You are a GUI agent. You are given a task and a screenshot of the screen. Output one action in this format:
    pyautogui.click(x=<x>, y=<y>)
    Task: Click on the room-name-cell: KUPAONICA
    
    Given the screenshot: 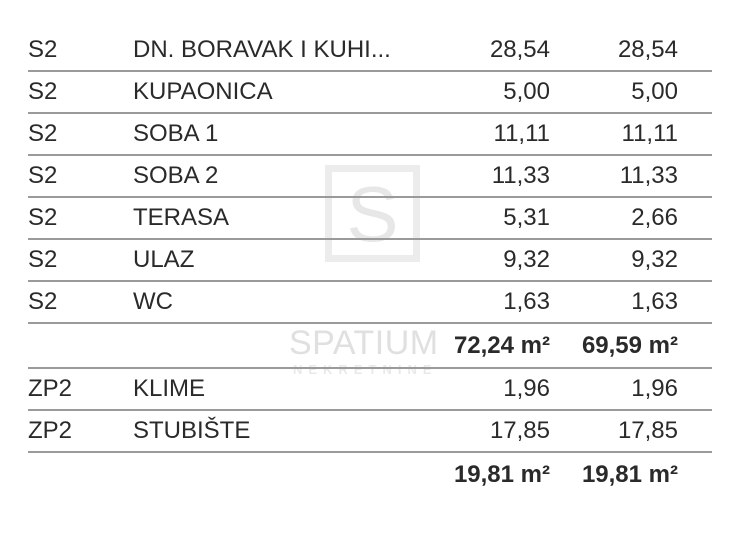 What is the action you would take?
    pyautogui.click(x=203, y=91)
    